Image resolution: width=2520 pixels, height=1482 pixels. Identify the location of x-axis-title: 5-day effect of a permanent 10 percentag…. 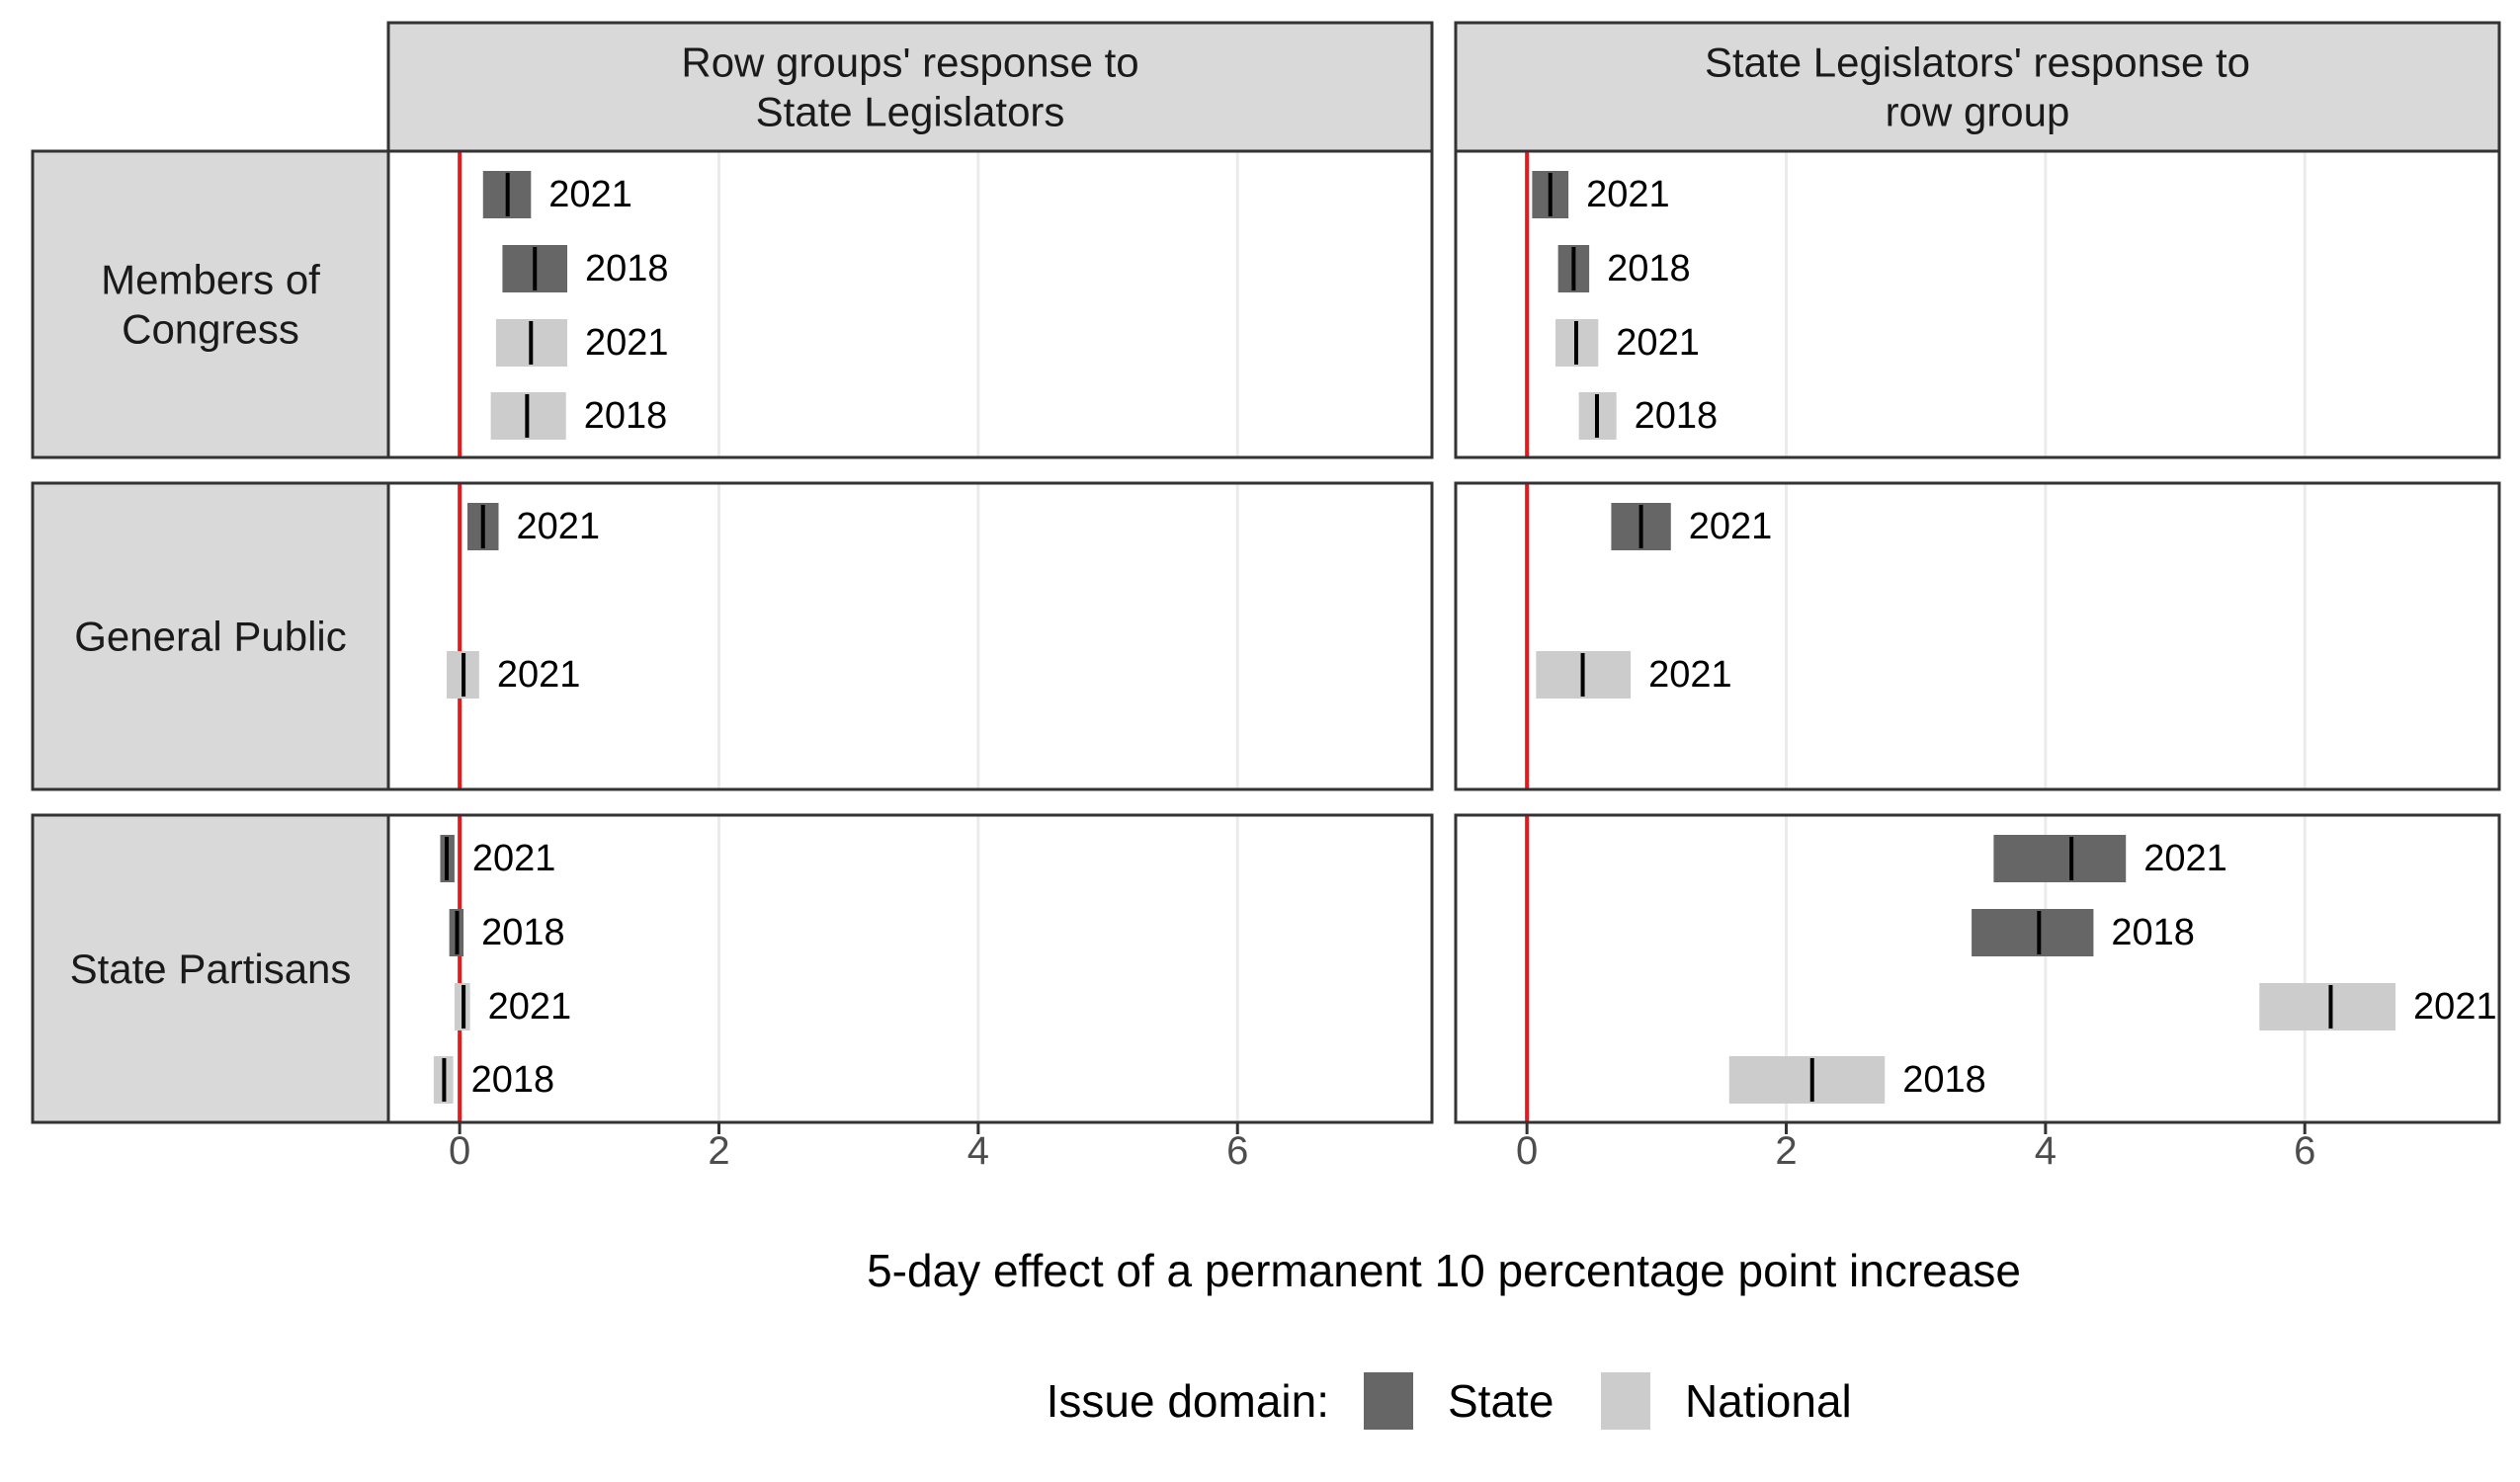
(1444, 1270).